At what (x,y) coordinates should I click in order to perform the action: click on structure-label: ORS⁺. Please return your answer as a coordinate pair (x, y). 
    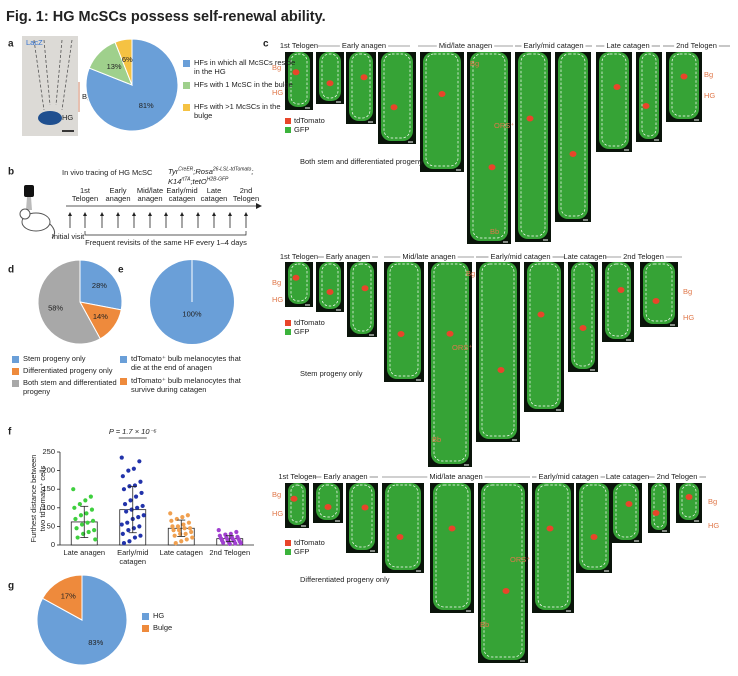
    Looking at the image, I should click on (520, 559).